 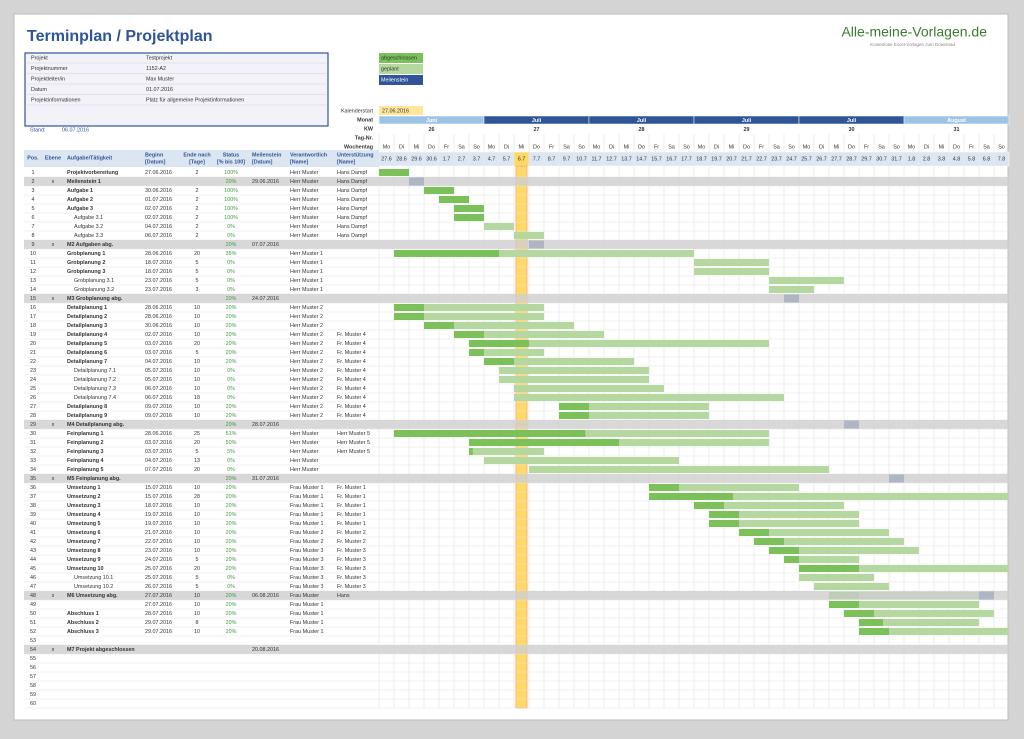 What do you see at coordinates (33, 695) in the screenshot?
I see `cell: 59` at bounding box center [33, 695].